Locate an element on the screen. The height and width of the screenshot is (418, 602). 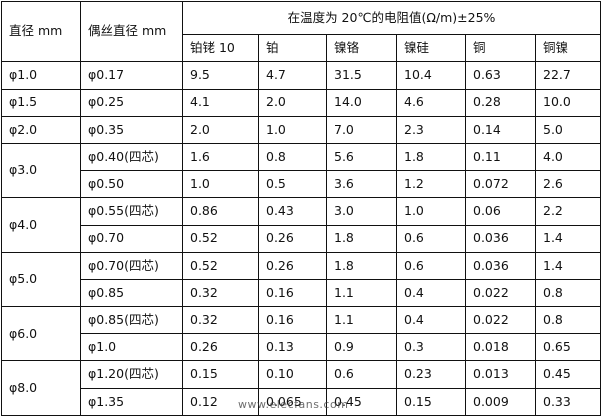
table-row: φ1.0 φ0.17 9.5 4.7 31.5 10.4 0.63 22.7 is located at coordinates (301, 75).